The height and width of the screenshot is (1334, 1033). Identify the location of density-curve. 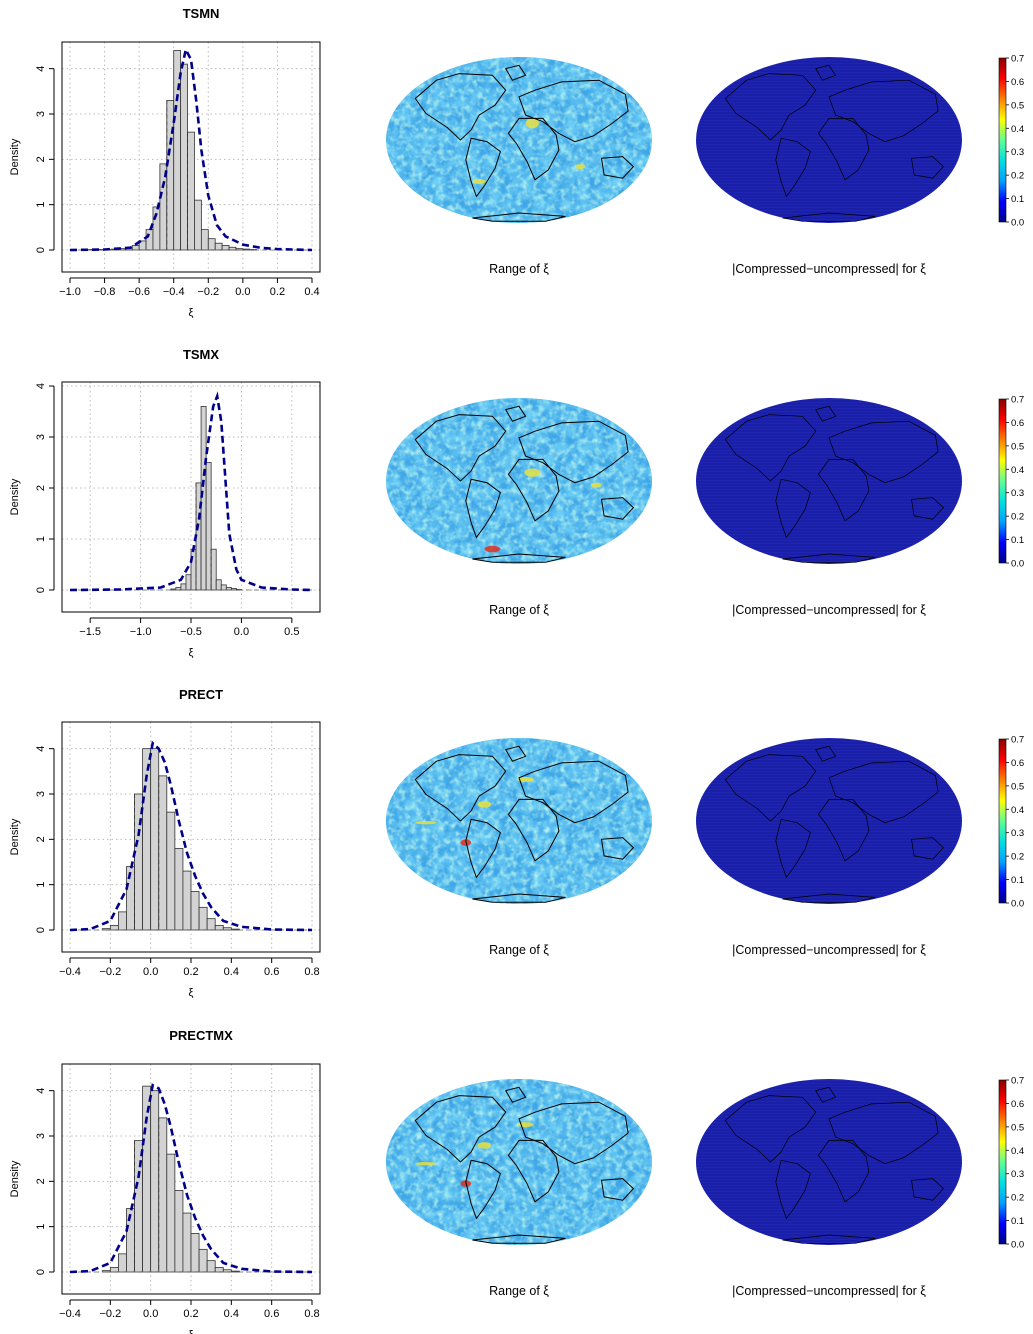
(191, 148).